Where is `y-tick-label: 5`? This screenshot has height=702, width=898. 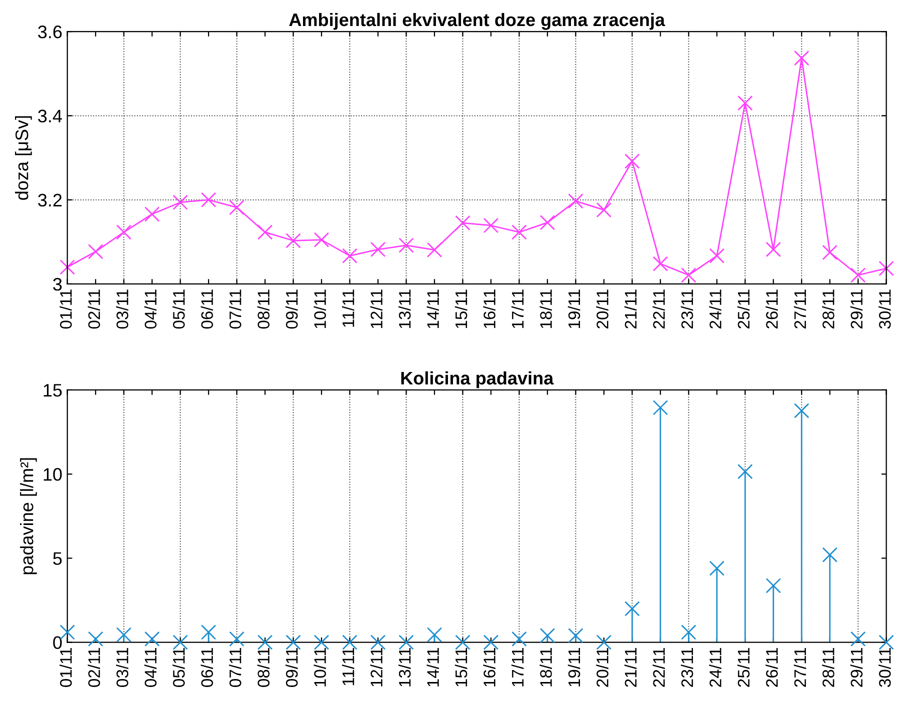
y-tick-label: 5 is located at coordinates (57, 558).